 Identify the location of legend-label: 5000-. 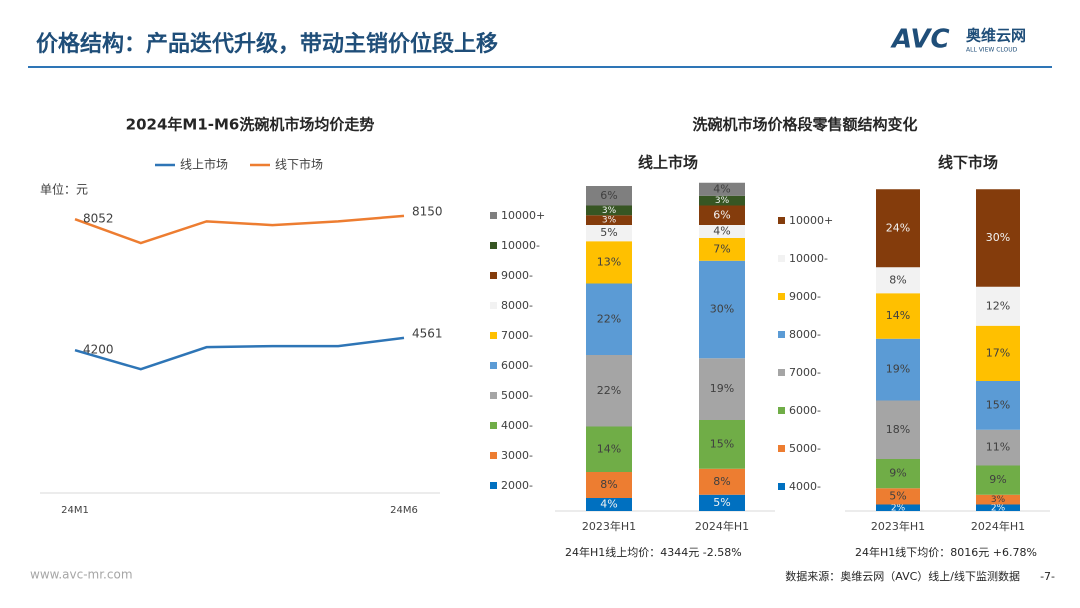
(517, 395).